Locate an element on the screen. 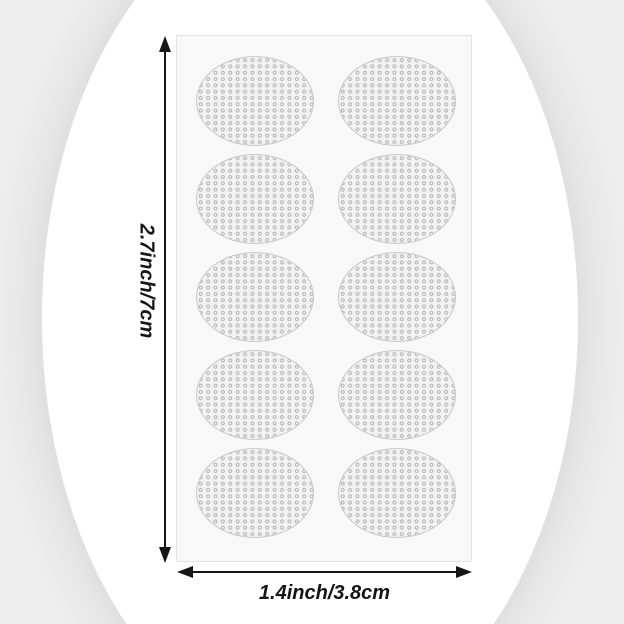 The image size is (624, 624). height-dimension-arrow is located at coordinates (165, 299).